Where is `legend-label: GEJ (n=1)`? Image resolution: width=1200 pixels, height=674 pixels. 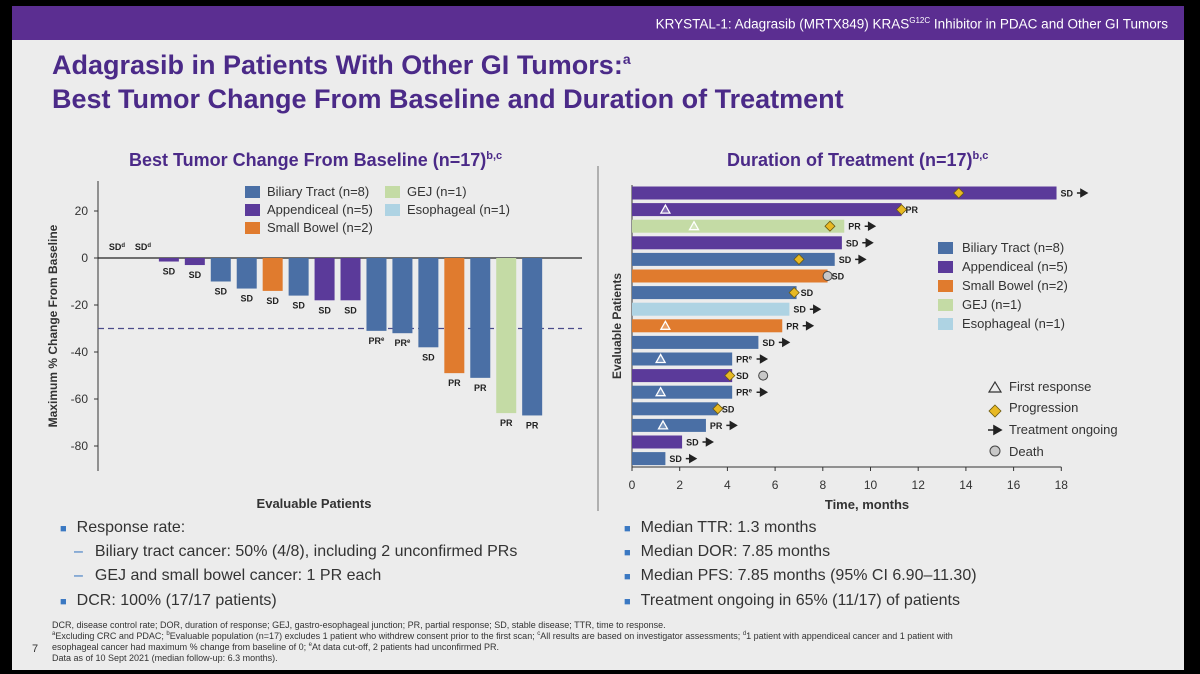
legend-label: GEJ (n=1) is located at coordinates (992, 304).